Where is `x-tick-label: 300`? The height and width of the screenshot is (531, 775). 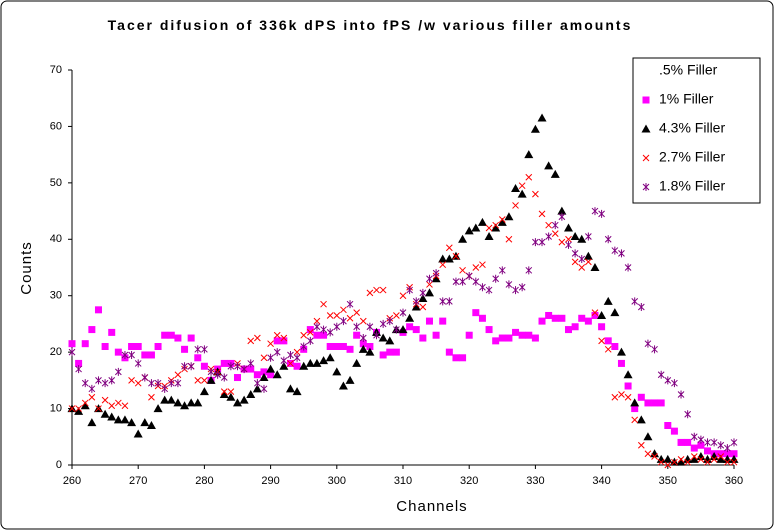
x-tick-label: 300 is located at coordinates (337, 481).